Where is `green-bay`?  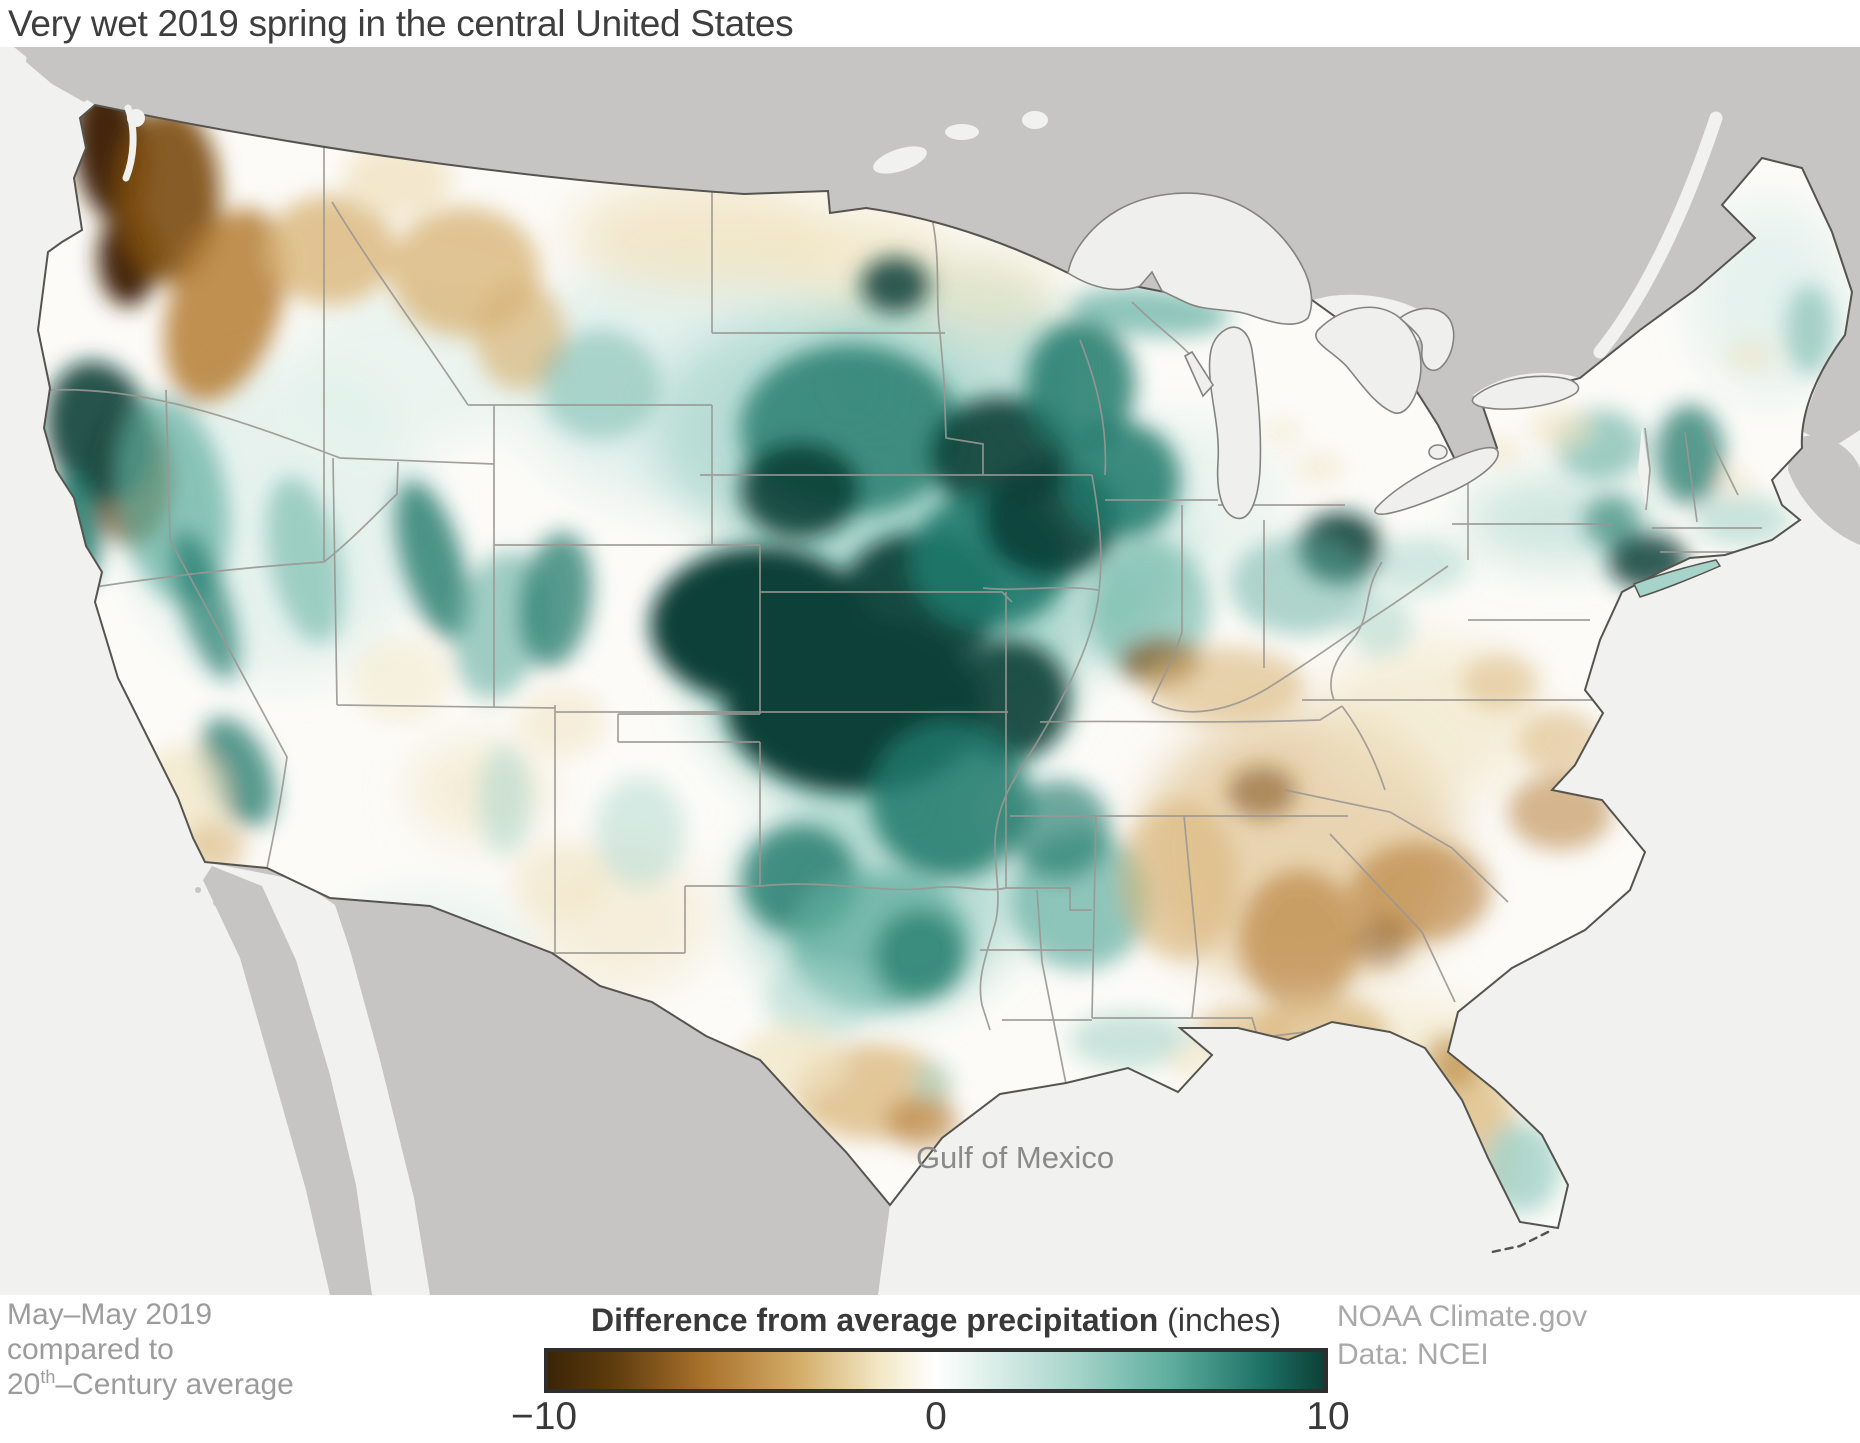 green-bay is located at coordinates (1199, 374).